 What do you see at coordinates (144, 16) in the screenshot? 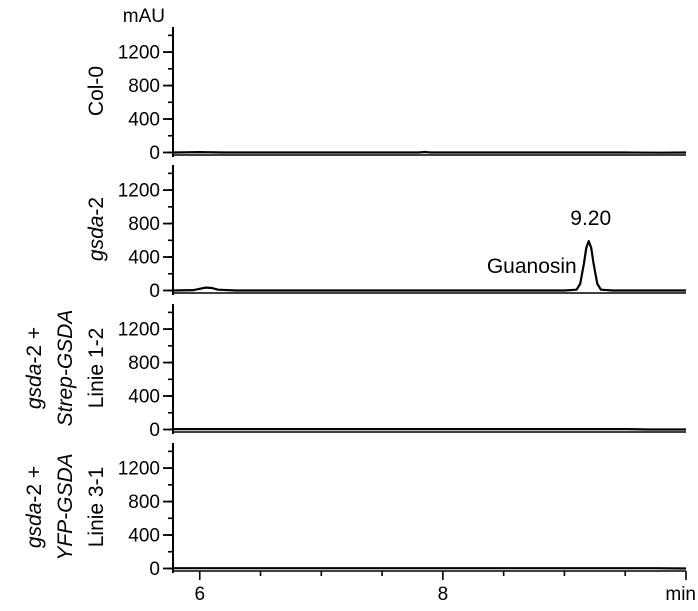
I see `y-unit-label: mAU` at bounding box center [144, 16].